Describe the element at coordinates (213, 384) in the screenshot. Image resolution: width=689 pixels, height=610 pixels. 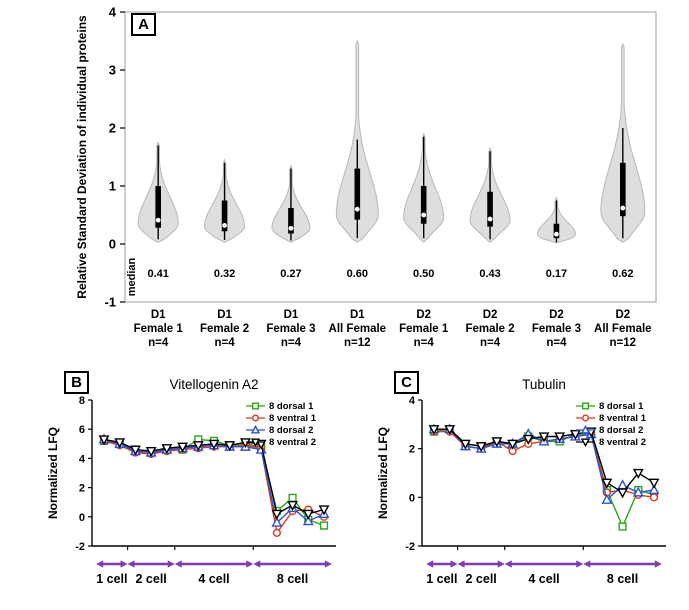
I see `chart-title: Vitellogenin A2` at that location.